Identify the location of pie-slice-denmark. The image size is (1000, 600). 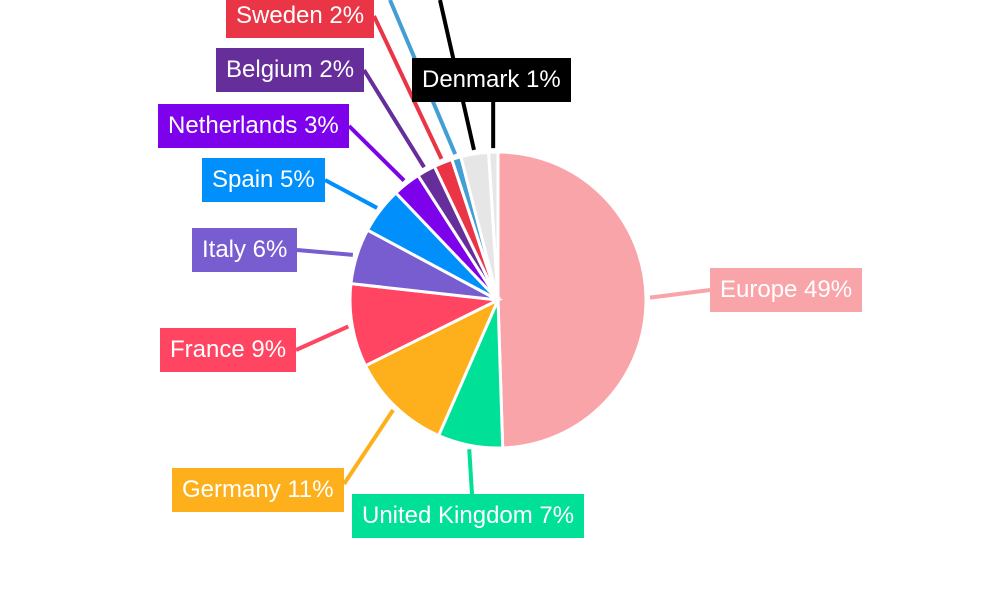
(493, 225).